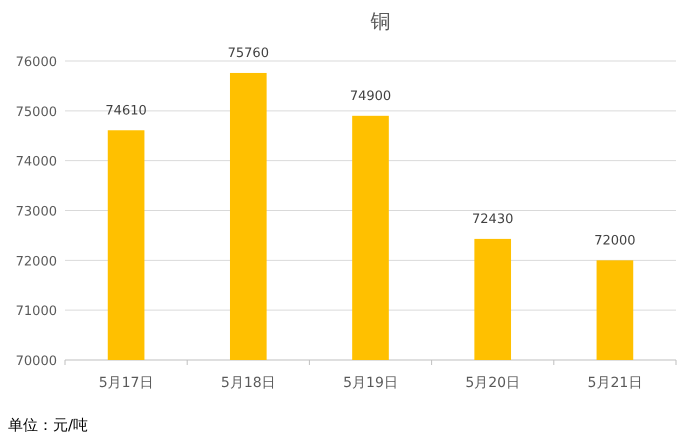  What do you see at coordinates (36, 112) in the screenshot?
I see `y-tick-label: 75000` at bounding box center [36, 112].